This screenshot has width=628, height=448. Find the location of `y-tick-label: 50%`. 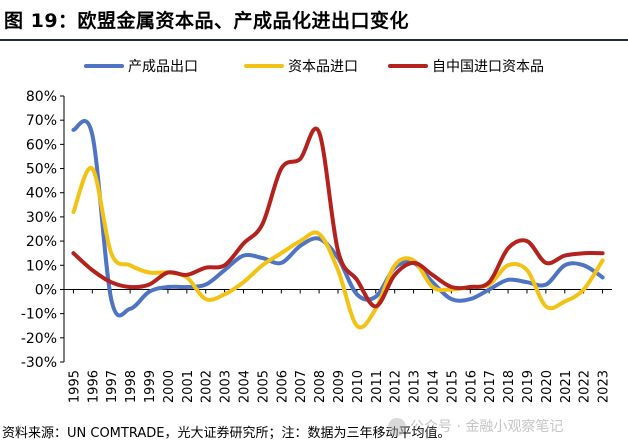

y-tick-label: 50% is located at coordinates (41, 170).